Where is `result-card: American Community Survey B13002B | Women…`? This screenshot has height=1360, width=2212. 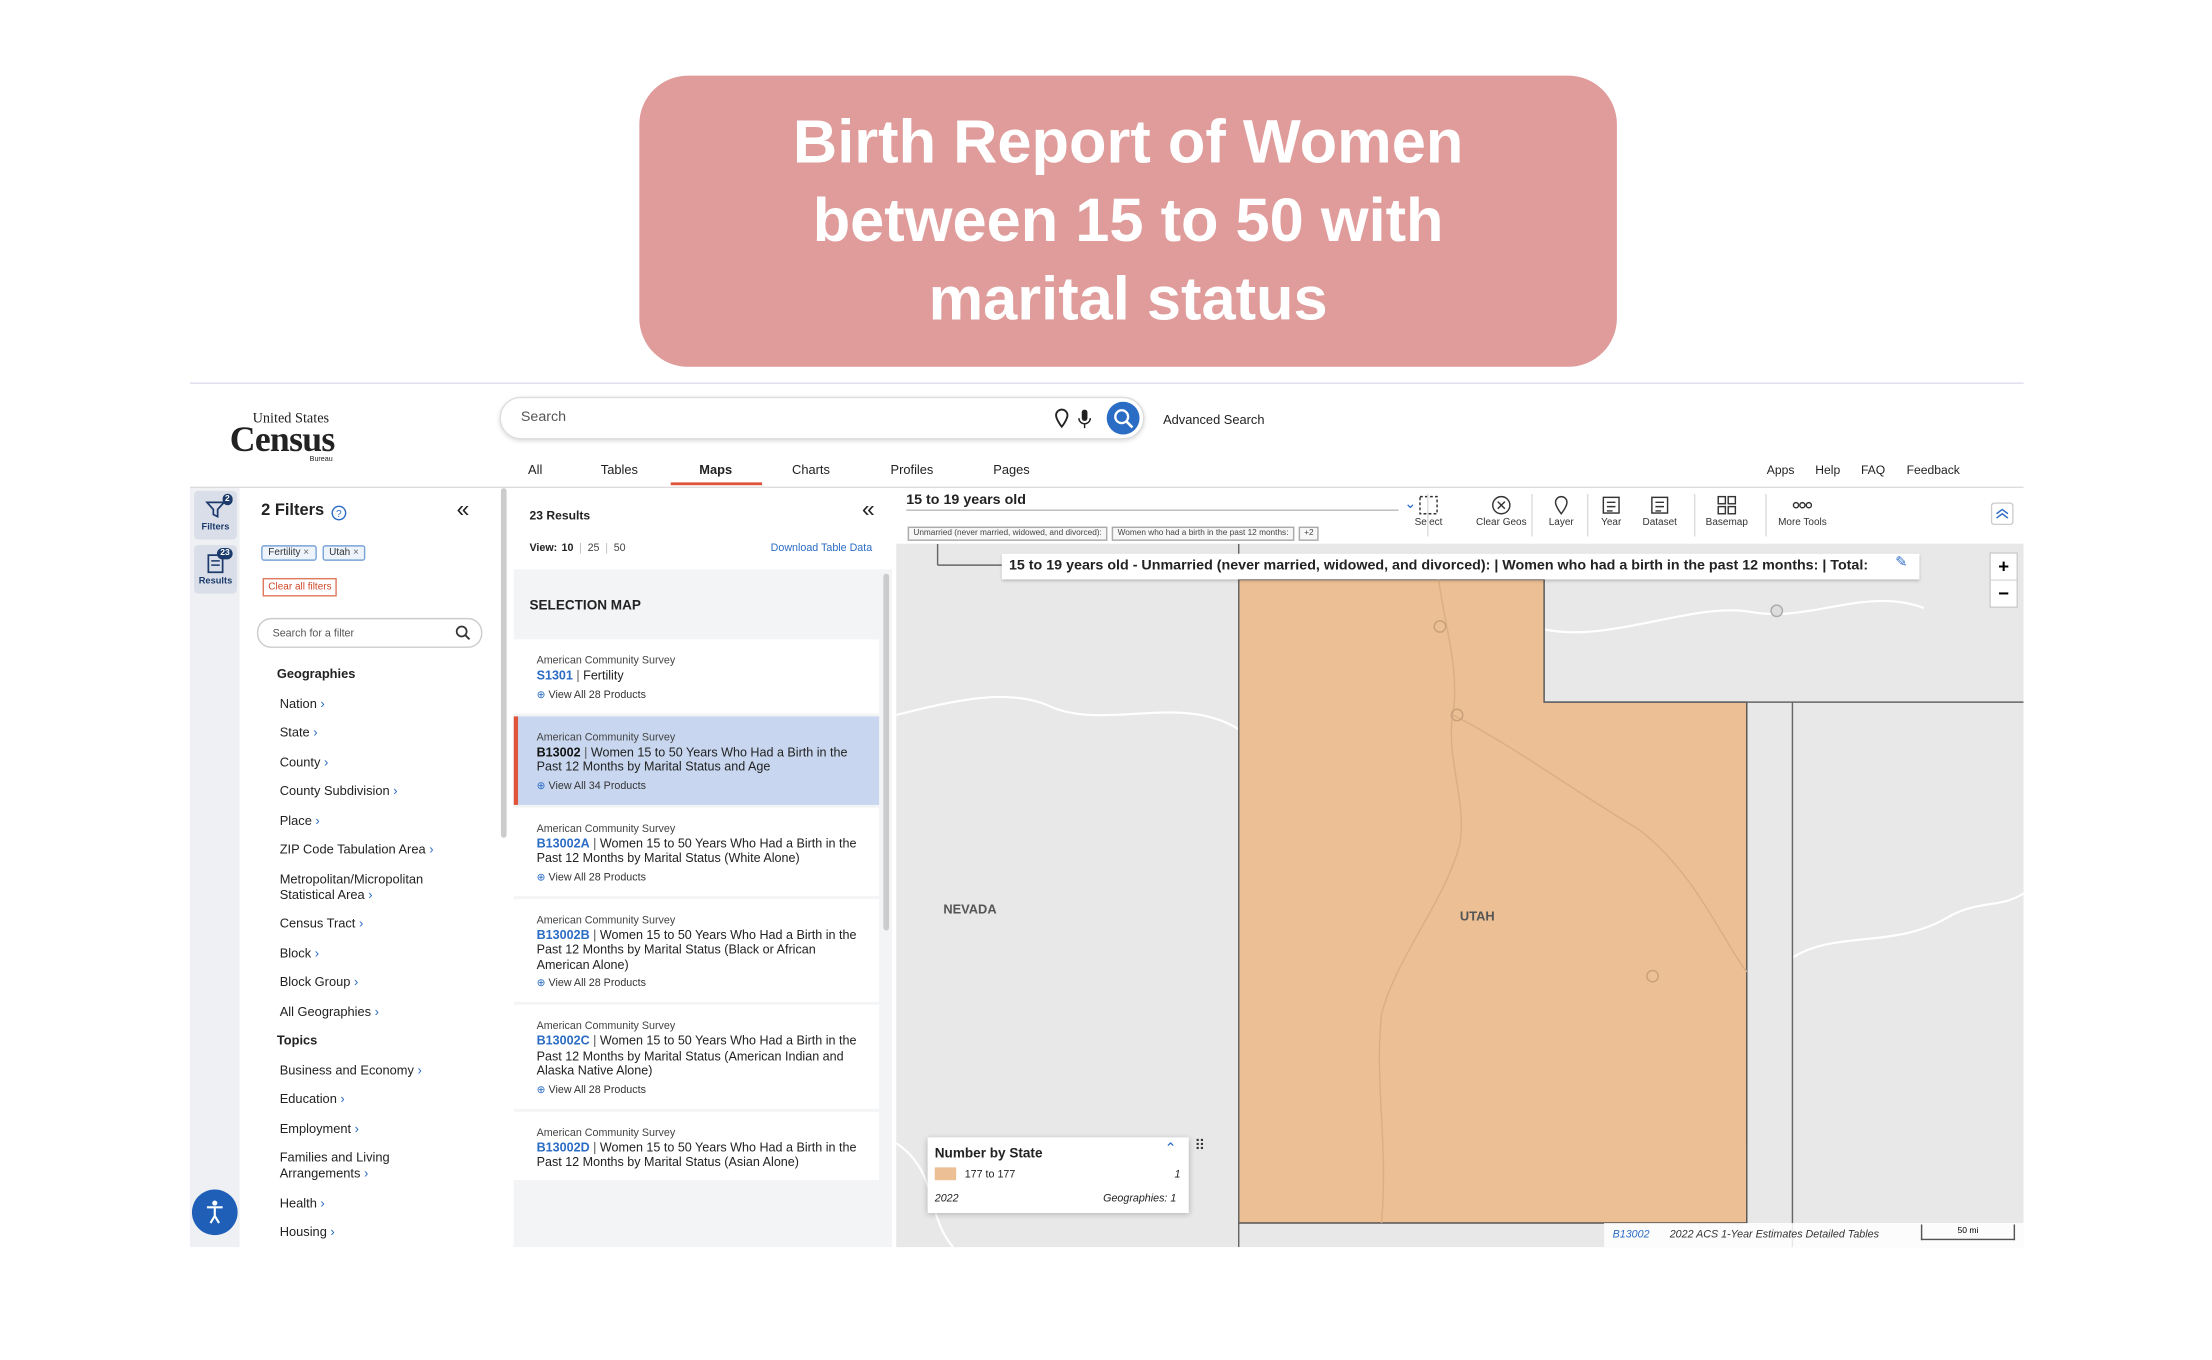 result-card: American Community Survey B13002B | Women… is located at coordinates (696, 950).